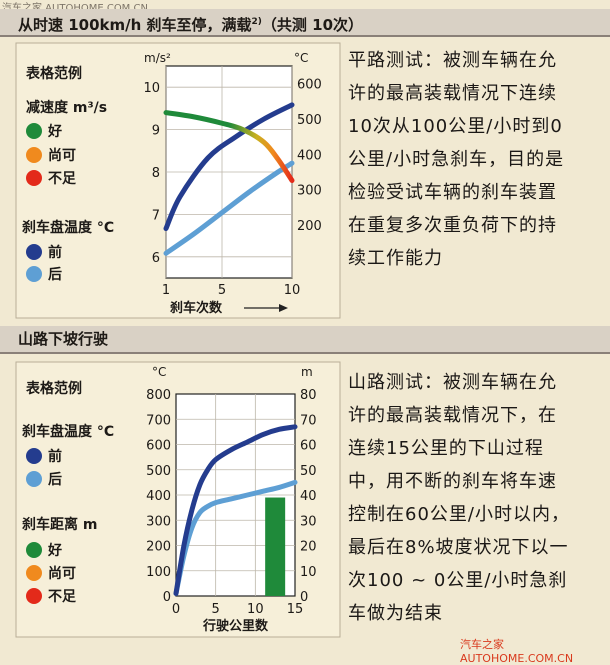 This screenshot has height=665, width=610. Describe the element at coordinates (305, 340) in the screenshot. I see `section2-title-bar: 山路下坡行驶` at that location.